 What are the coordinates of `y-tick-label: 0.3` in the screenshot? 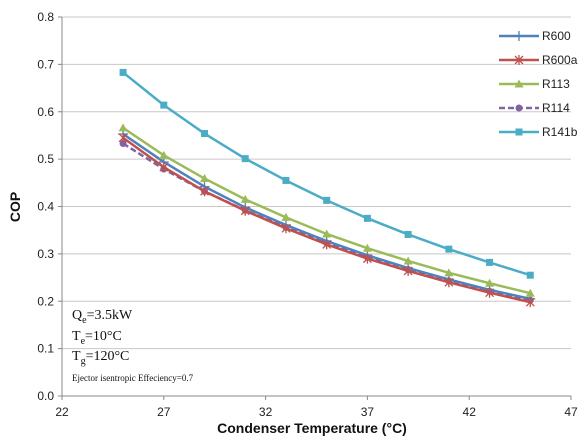 It's located at (45, 254).